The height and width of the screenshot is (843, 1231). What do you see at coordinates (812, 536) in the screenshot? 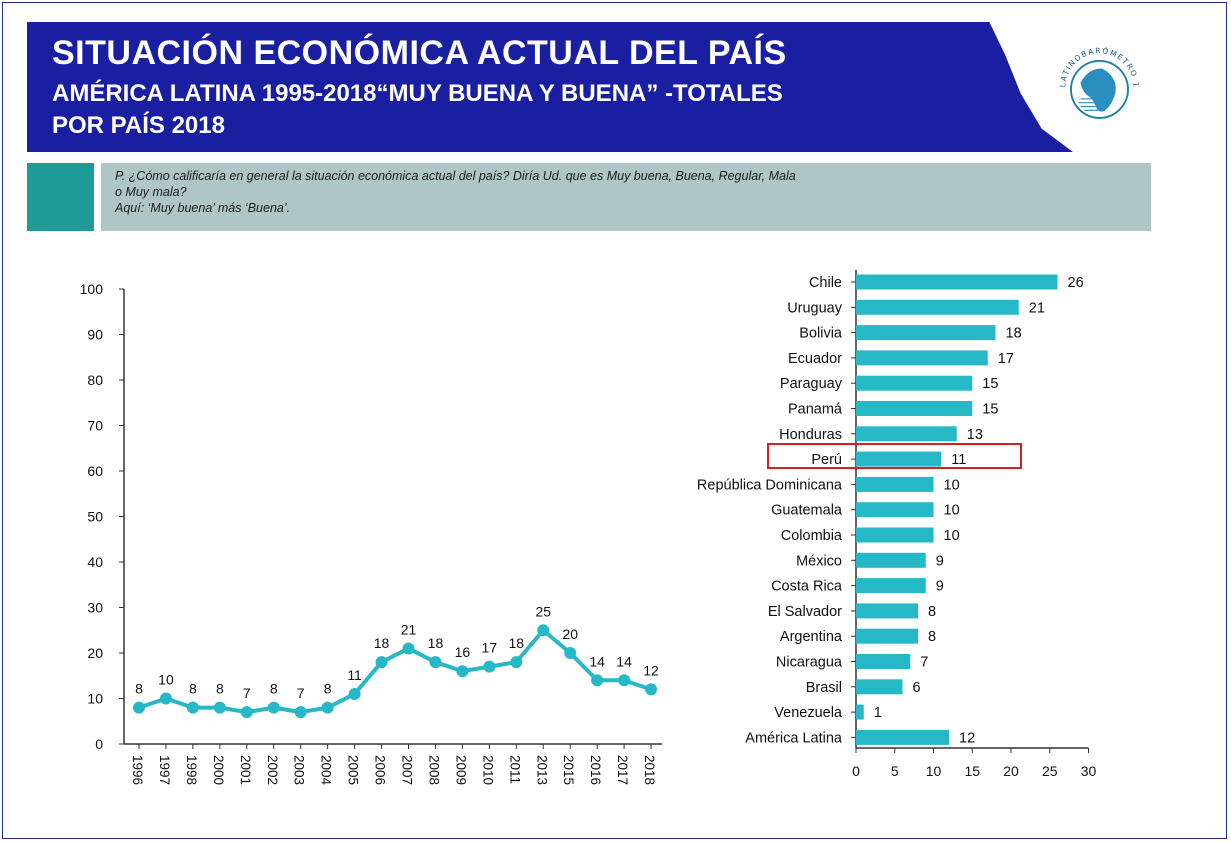
I see `bar-category-label: Colombia` at bounding box center [812, 536].